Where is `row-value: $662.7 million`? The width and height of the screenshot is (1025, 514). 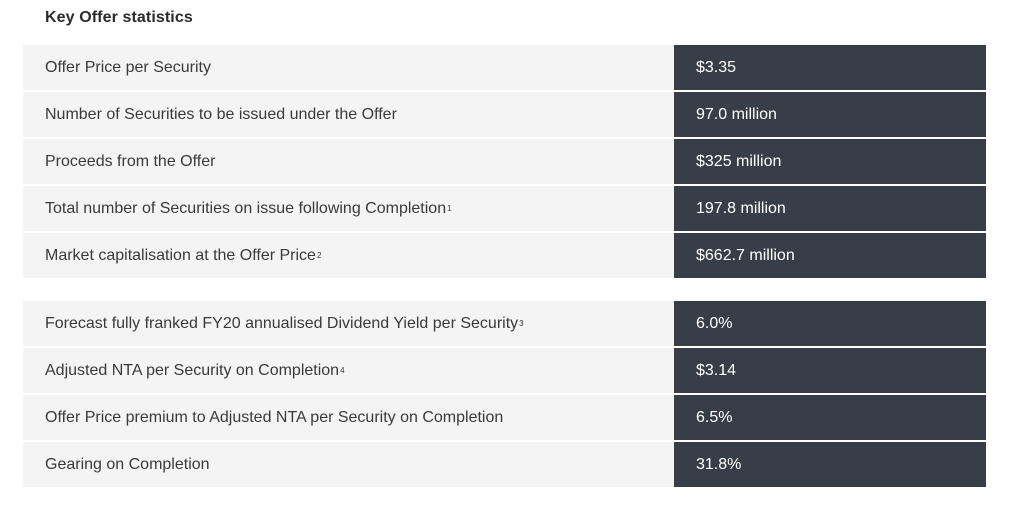 row-value: $662.7 million is located at coordinates (830, 255).